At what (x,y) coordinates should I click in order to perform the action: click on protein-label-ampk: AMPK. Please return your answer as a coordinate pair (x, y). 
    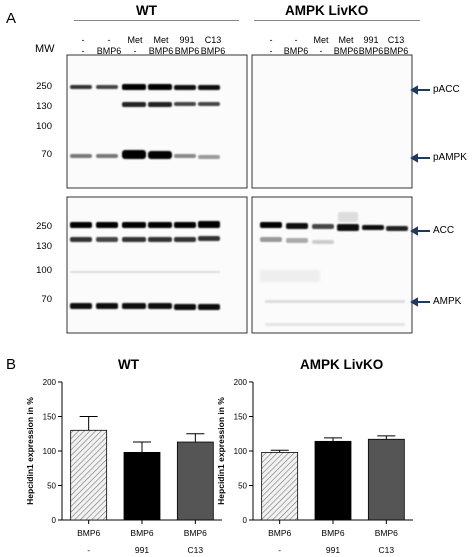
    Looking at the image, I should click on (447, 301).